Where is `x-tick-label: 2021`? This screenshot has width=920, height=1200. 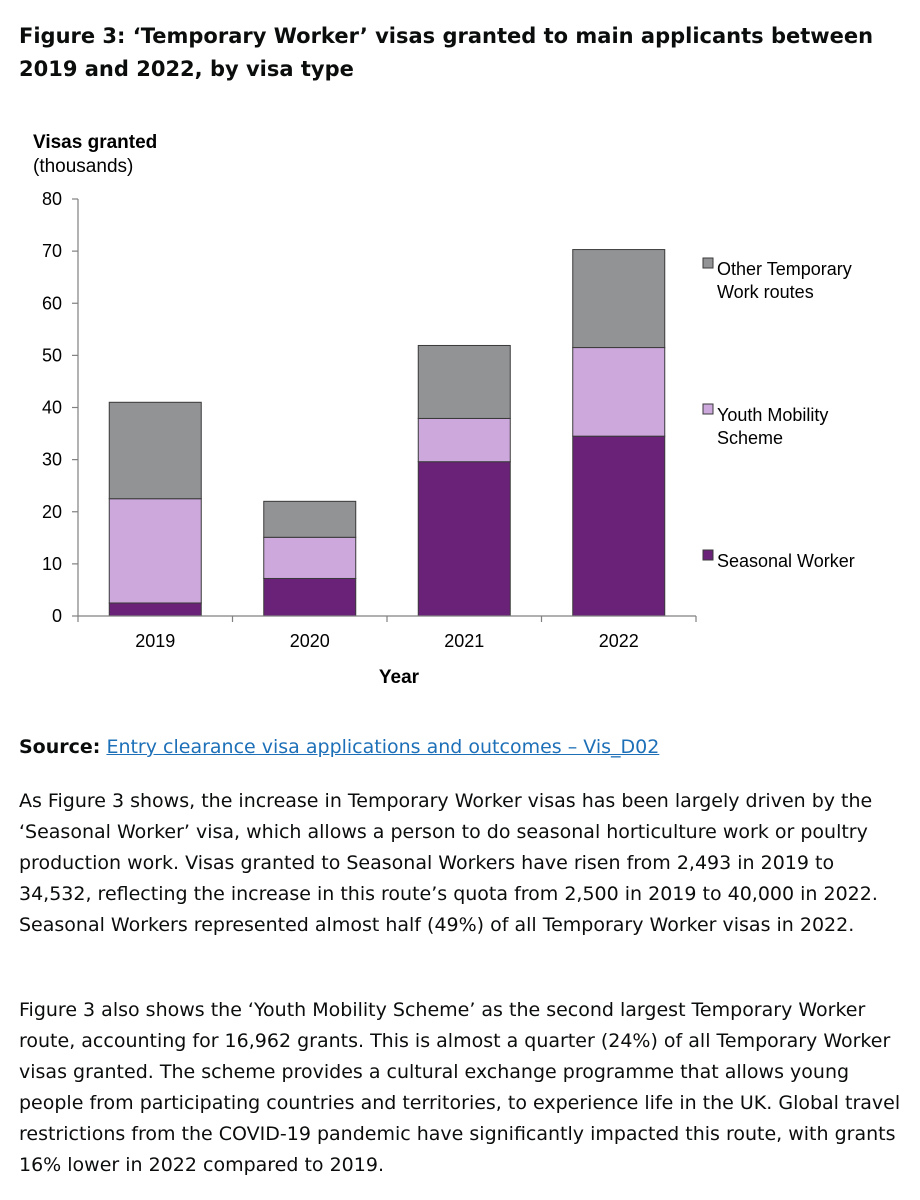
x-tick-label: 2021 is located at coordinates (464, 641).